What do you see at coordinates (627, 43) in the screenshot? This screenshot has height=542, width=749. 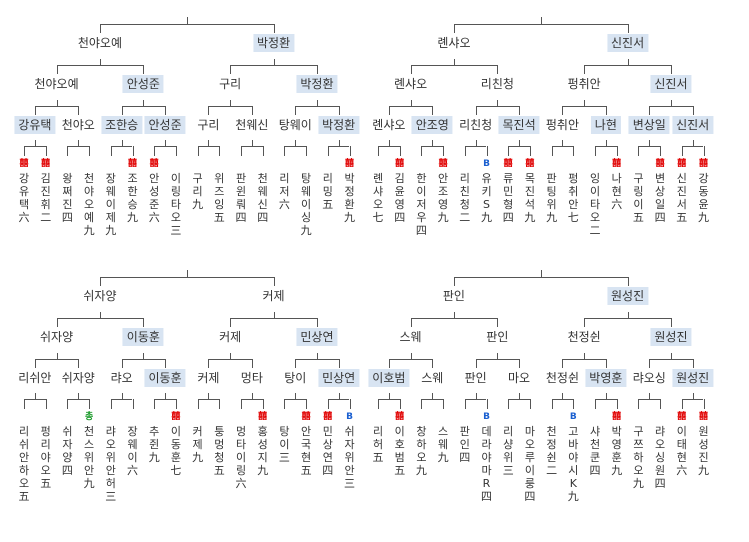 I see `bracket-finalist: 신진서` at bounding box center [627, 43].